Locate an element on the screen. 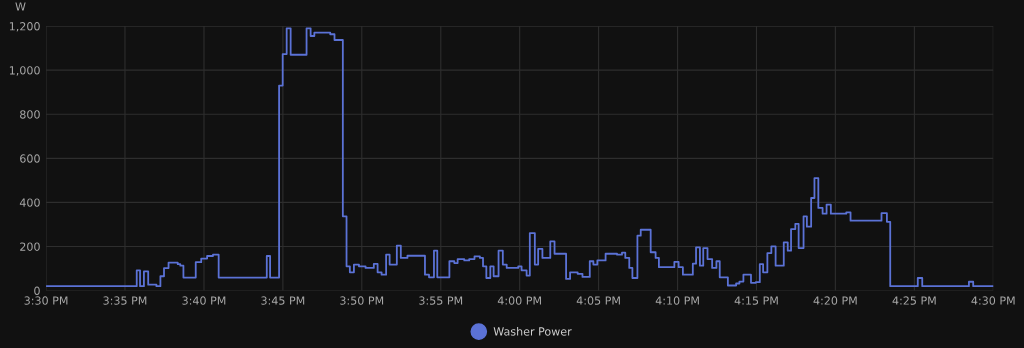  x-tick-label: 3:30 PM is located at coordinates (46, 300).